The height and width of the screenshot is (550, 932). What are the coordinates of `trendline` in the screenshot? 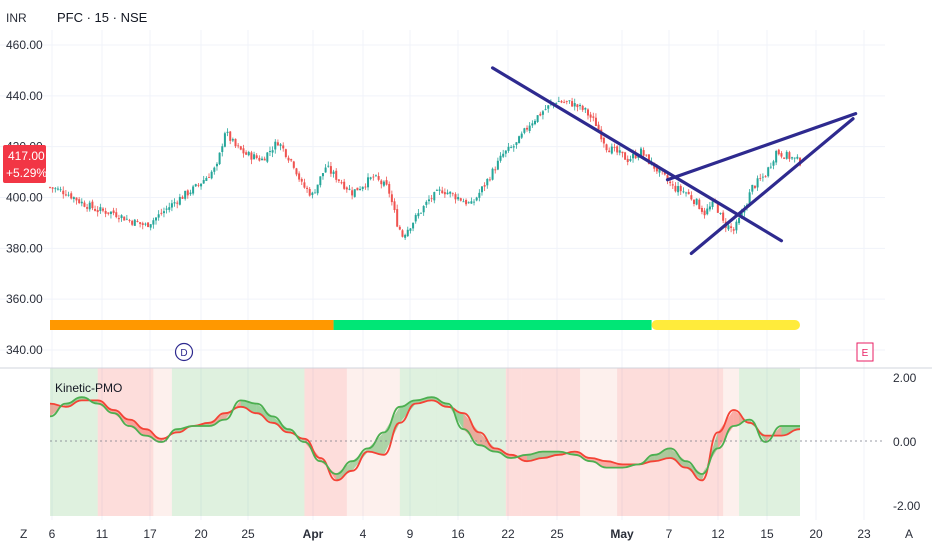 It's located at (637, 154).